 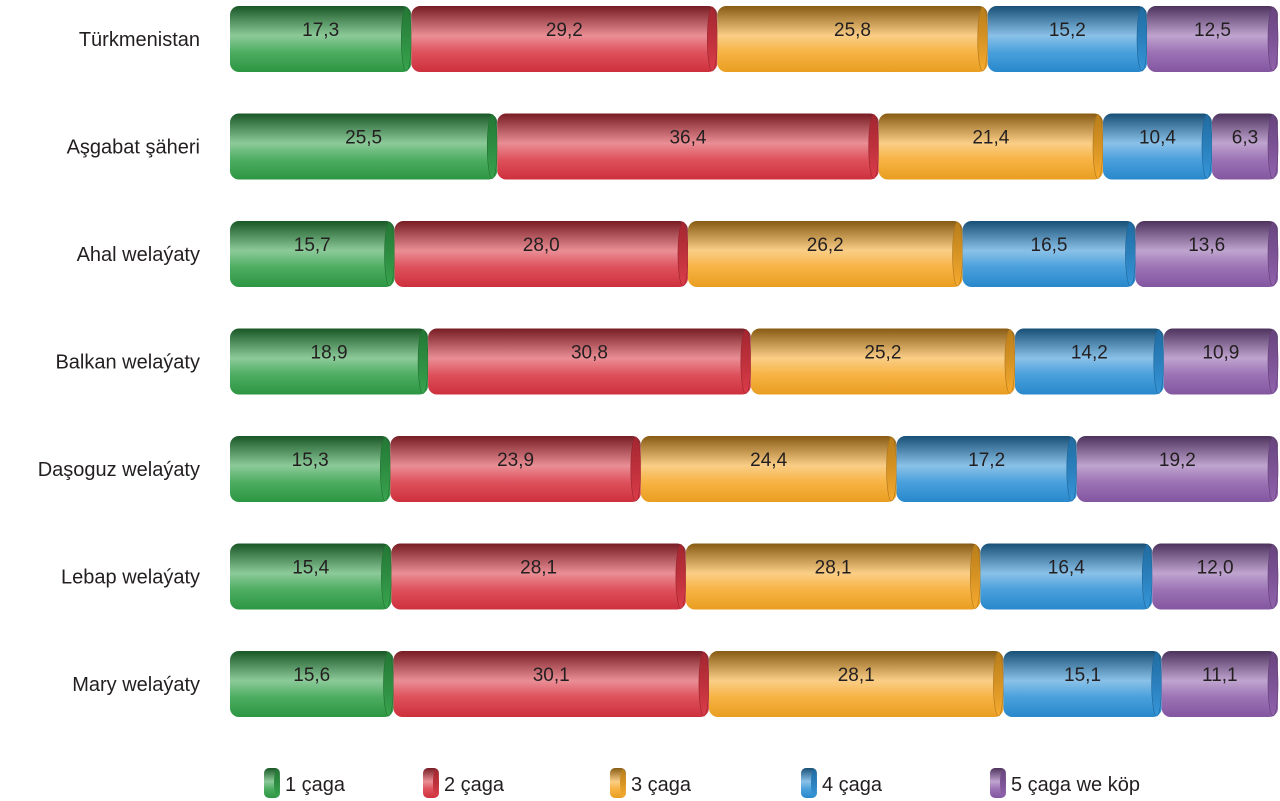 I want to click on data-label-4-c-aga-tu-rkmenistan: 15,2, so click(x=1067, y=30).